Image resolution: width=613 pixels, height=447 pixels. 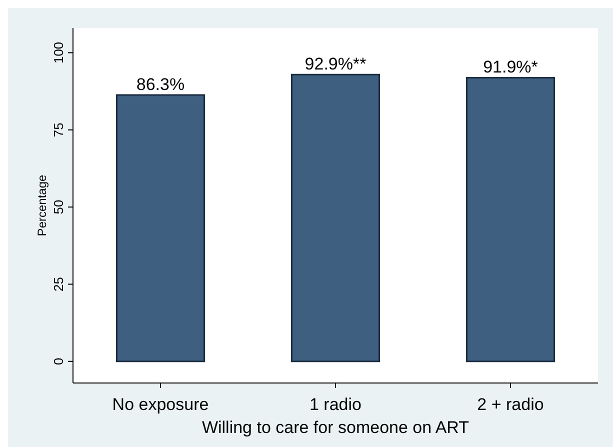 What do you see at coordinates (510, 67) in the screenshot?
I see `data-label: 91.9%*` at bounding box center [510, 67].